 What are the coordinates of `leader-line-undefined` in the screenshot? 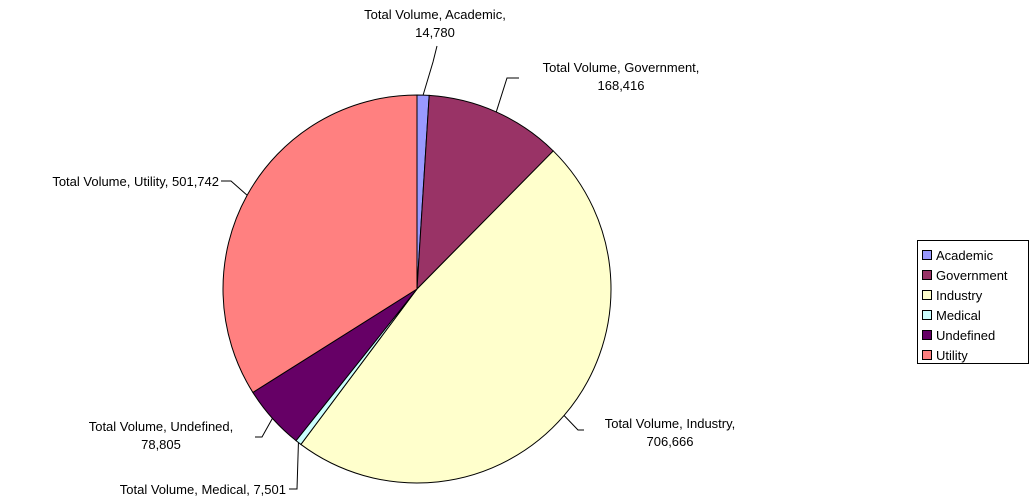 It's located at (264, 428).